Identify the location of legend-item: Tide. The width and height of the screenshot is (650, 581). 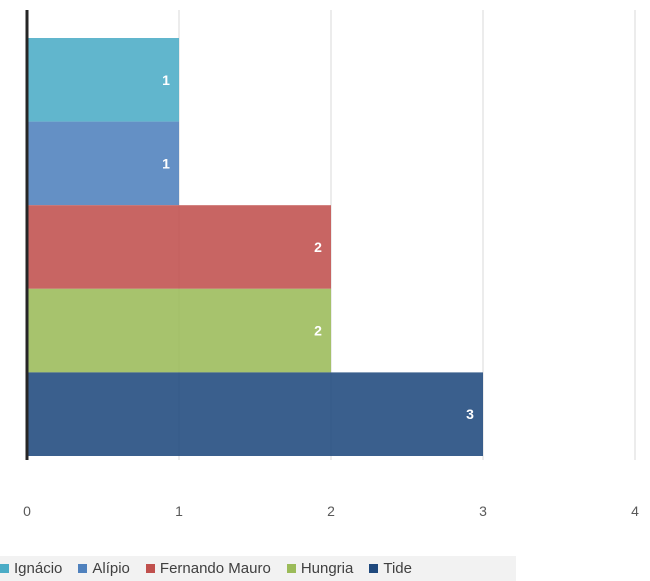
(390, 568).